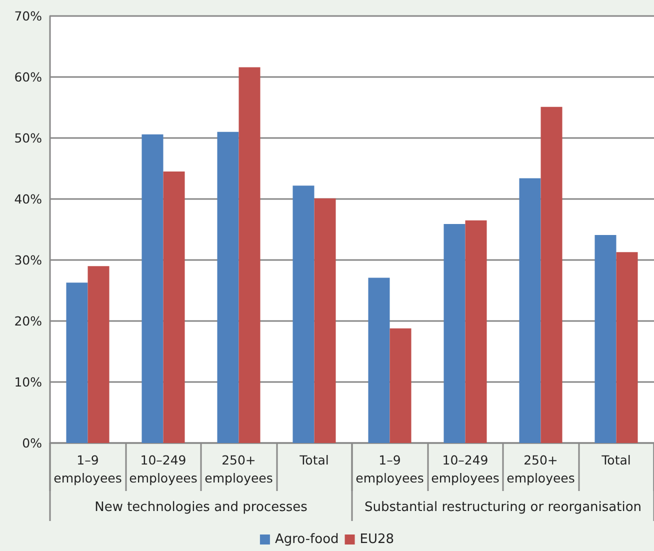  I want to click on y-tick-label: 10%, so click(28, 382).